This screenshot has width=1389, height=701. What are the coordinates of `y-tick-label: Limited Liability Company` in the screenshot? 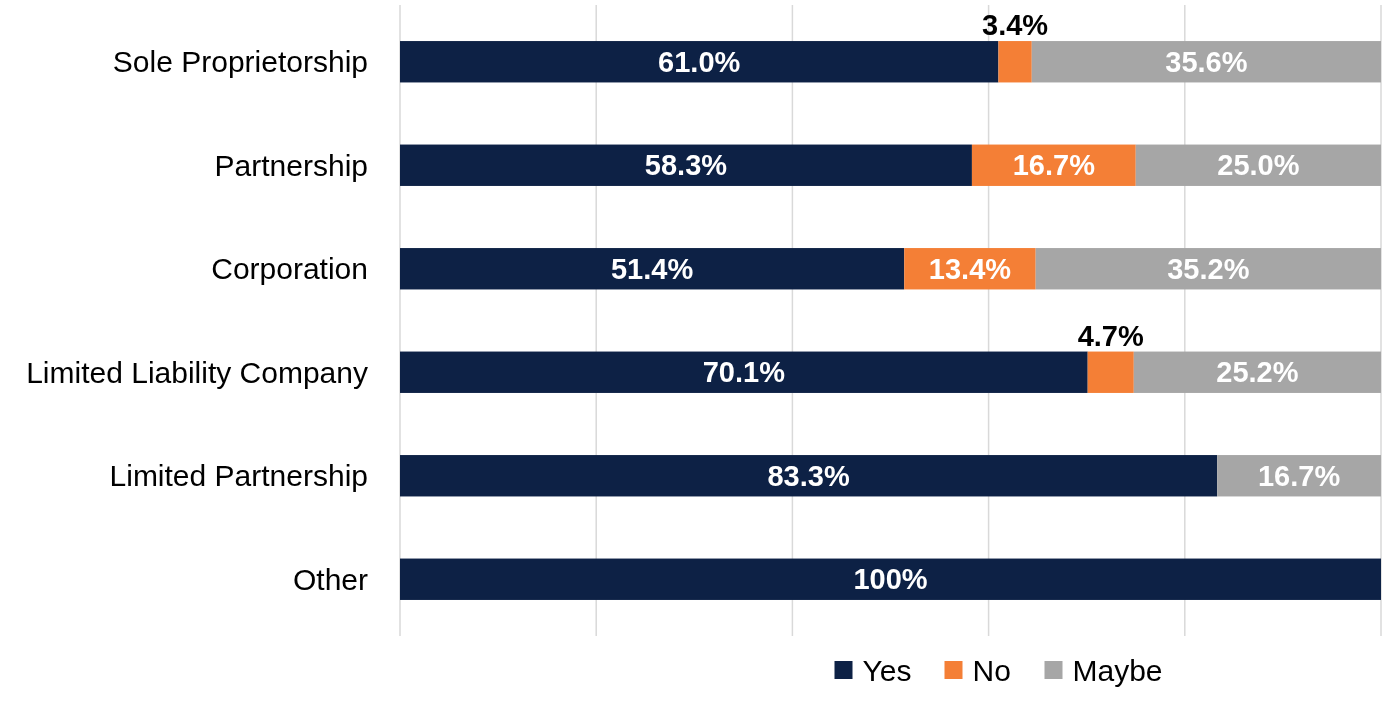 It's located at (197, 372).